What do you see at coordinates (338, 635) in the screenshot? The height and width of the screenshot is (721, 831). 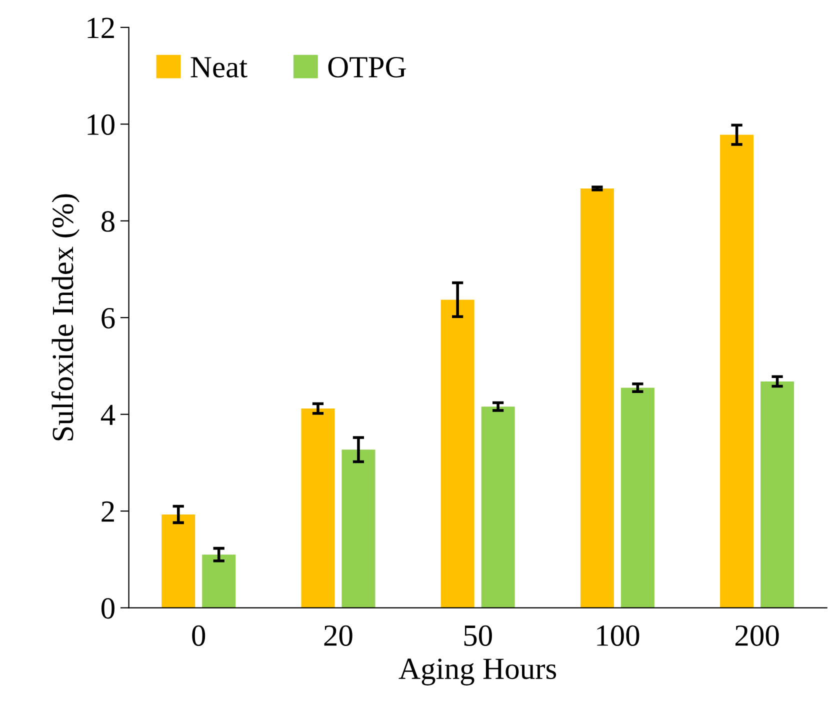 I see `x-tick-label: 20` at bounding box center [338, 635].